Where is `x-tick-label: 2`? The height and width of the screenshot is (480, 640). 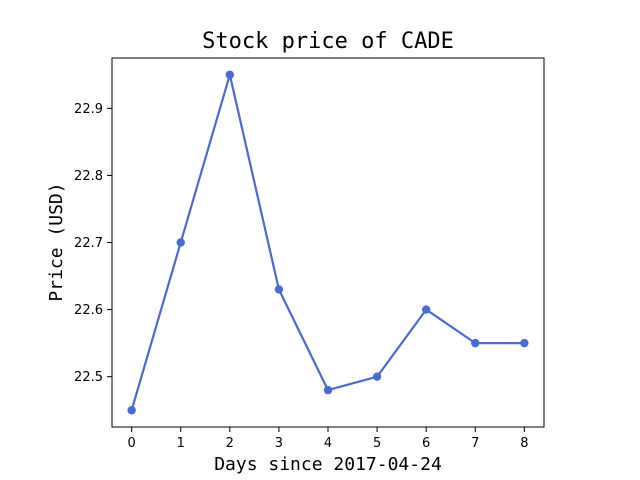 x-tick-label: 2 is located at coordinates (230, 443).